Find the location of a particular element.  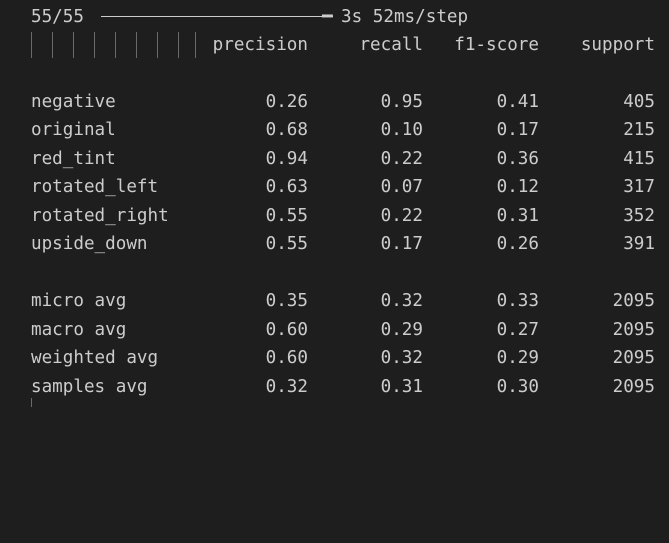

row-label: red_tint is located at coordinates (73, 159).